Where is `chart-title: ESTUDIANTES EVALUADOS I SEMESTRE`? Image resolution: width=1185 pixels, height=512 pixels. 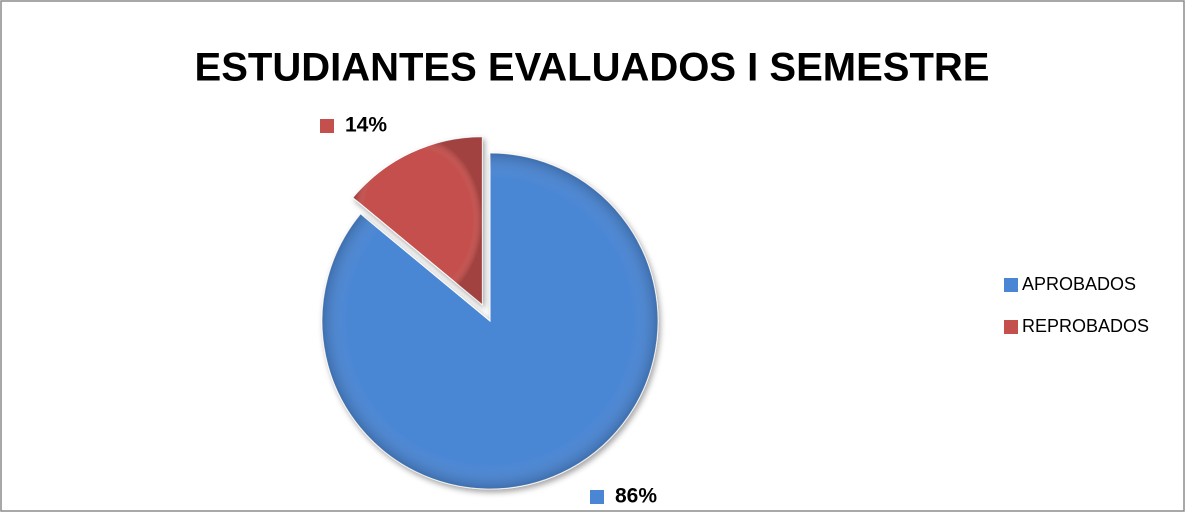
chart-title: ESTUDIANTES EVALUADOS I SEMESTRE is located at coordinates (592, 68).